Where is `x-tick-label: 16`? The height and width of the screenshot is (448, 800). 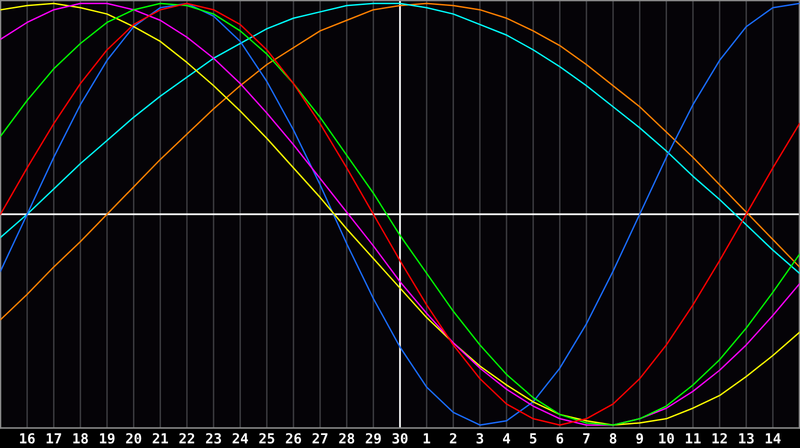
x-tick-label: 16 is located at coordinates (27, 438).